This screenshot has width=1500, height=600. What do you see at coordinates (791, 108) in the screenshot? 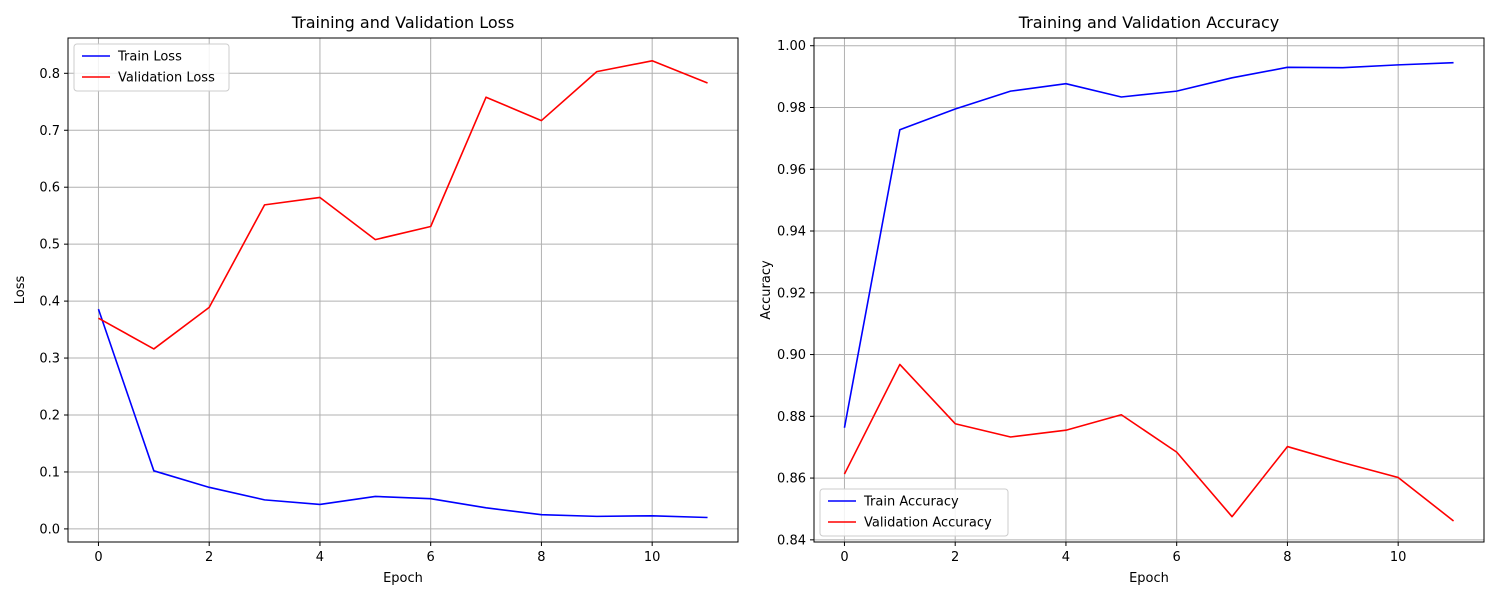
I see `chart2-y-tick-label: 0.98` at bounding box center [791, 108].